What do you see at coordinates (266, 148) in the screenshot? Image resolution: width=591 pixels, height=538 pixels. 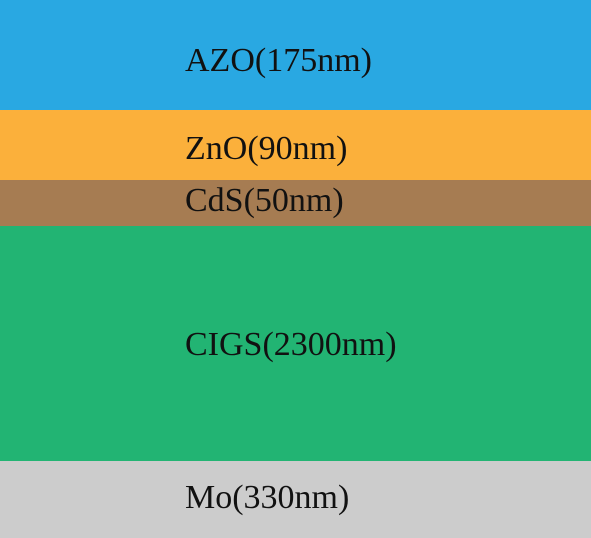 I see `zno-layer-label: ZnO(90nm)` at bounding box center [266, 148].